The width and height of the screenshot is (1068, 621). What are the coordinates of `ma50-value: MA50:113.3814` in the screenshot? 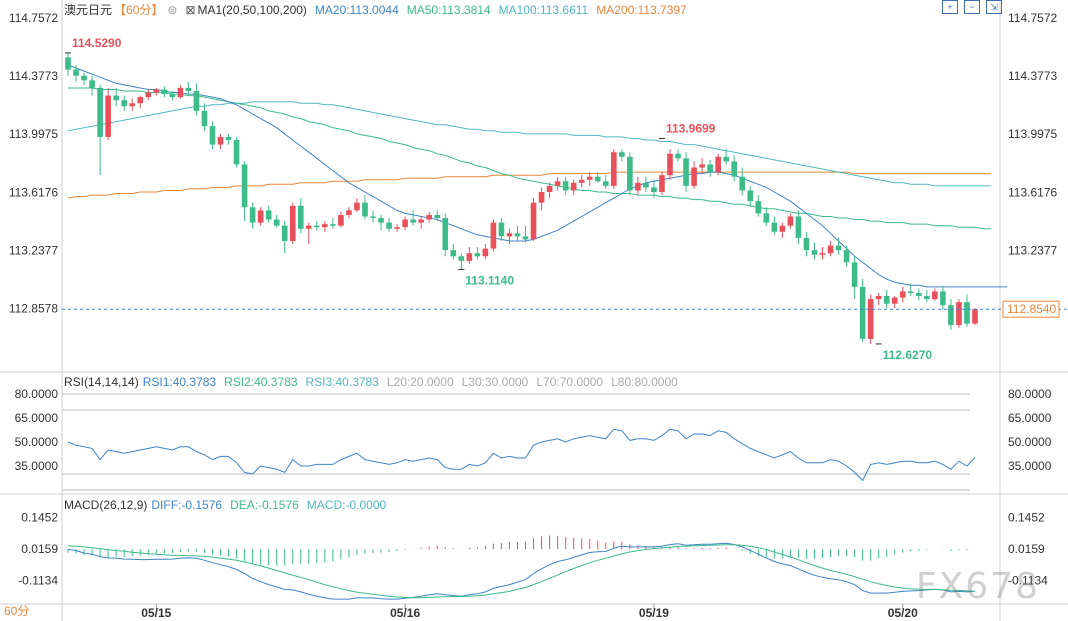 It's located at (448, 10).